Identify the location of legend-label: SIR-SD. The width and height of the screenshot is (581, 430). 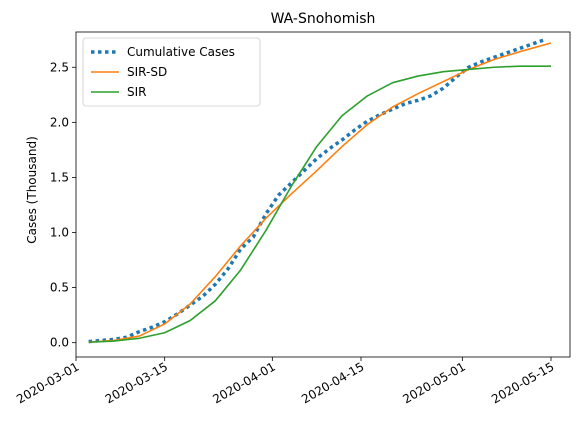
(147, 72).